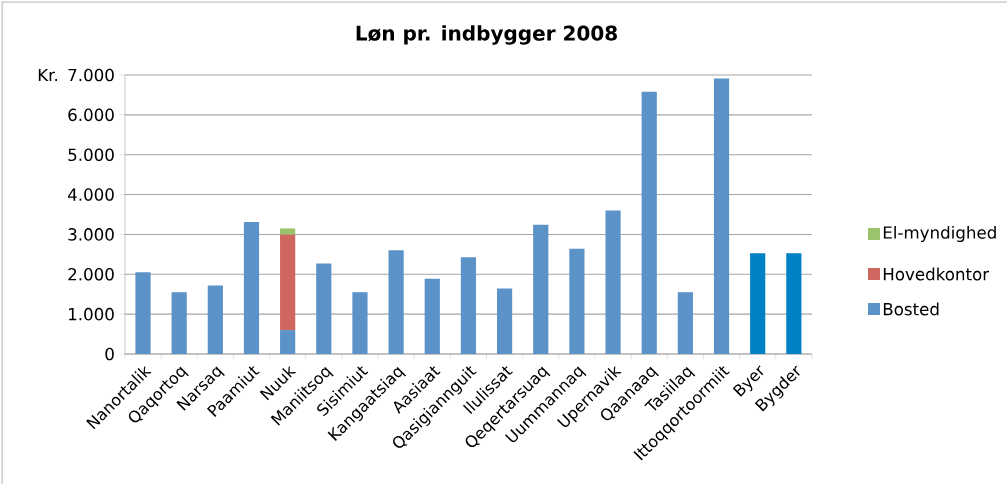 The height and width of the screenshot is (484, 1007). What do you see at coordinates (939, 234) in the screenshot?
I see `legend-label: El-myndighed` at bounding box center [939, 234].